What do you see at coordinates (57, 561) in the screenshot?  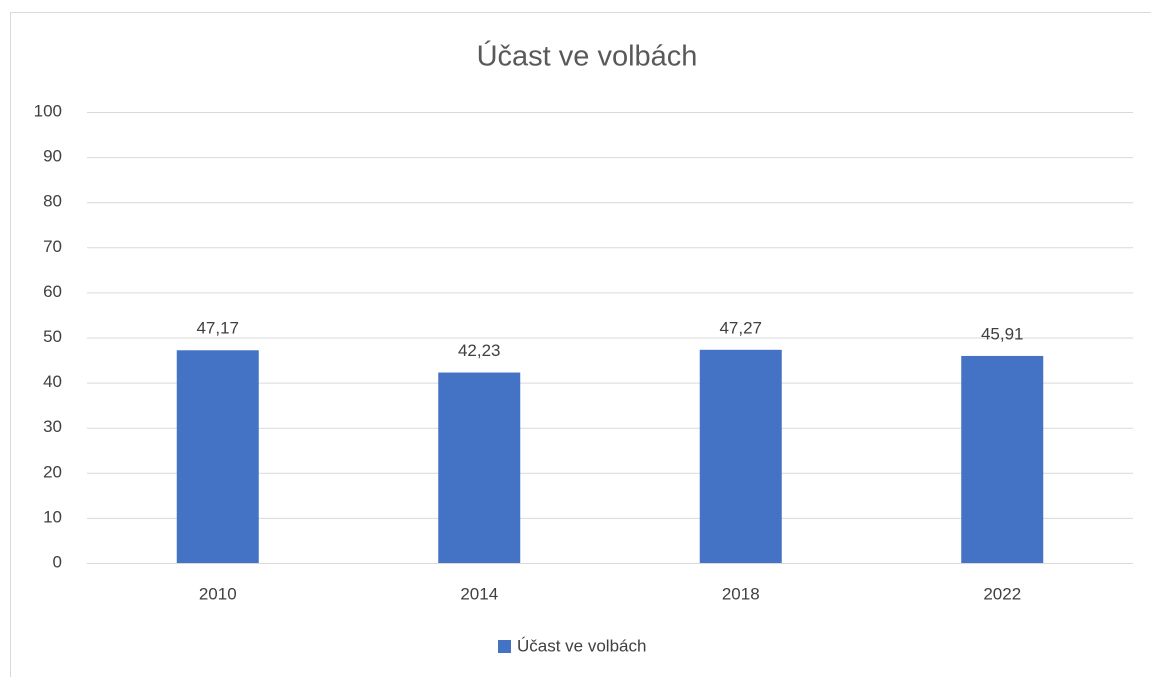 I see `y-tick-label: 0` at bounding box center [57, 561].